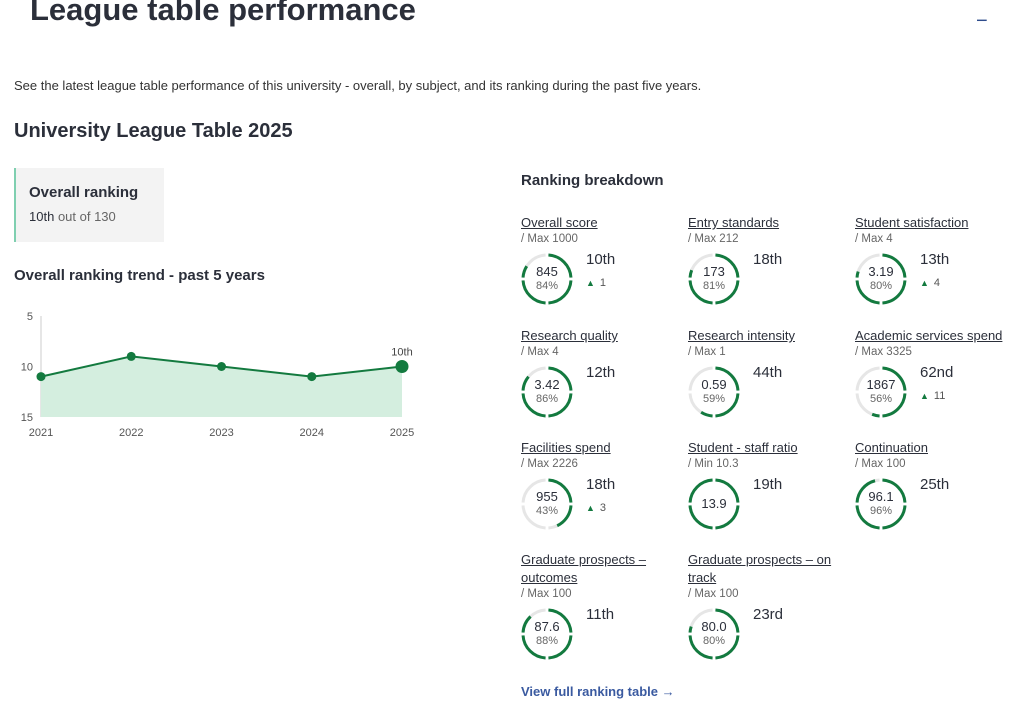  I want to click on rank-value: 44th, so click(768, 372).